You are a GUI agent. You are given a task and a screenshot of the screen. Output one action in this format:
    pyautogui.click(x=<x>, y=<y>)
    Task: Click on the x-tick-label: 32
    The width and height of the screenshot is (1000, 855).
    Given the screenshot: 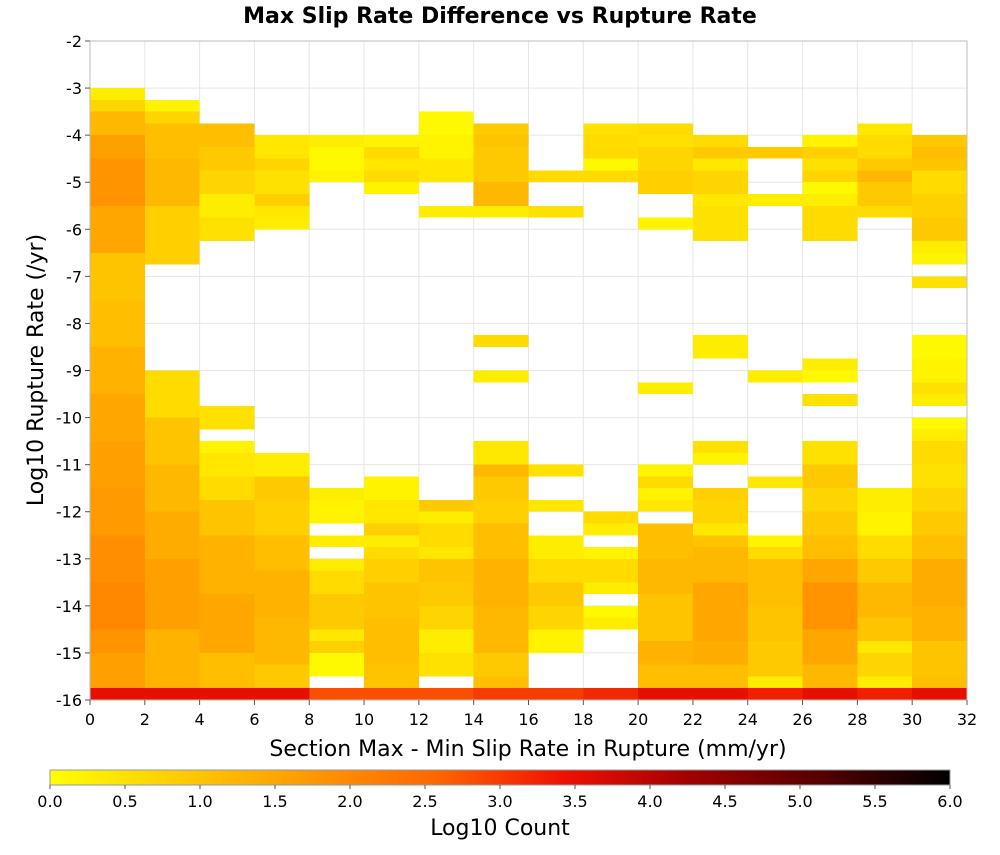 What is the action you would take?
    pyautogui.click(x=967, y=719)
    